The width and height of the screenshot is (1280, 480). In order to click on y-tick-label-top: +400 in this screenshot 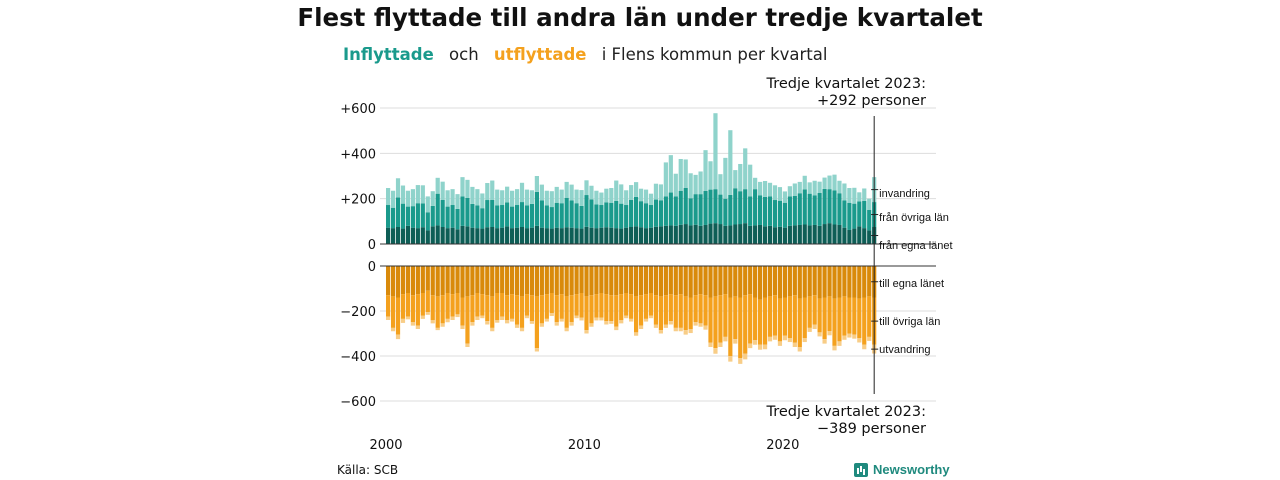, I will do `click(358, 154)`.